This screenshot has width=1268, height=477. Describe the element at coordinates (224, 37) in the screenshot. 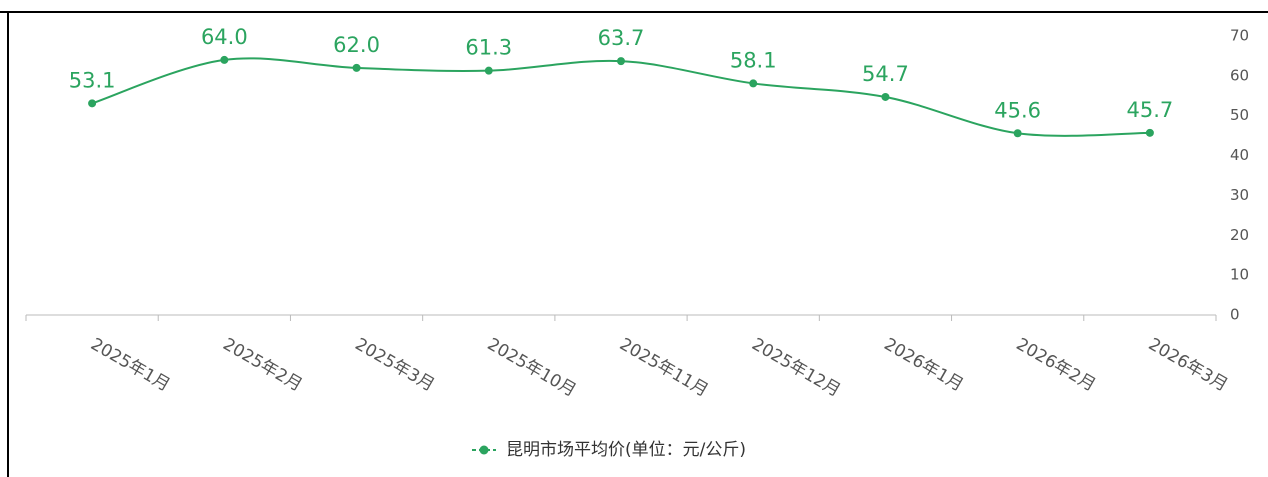

I see `data-label: 64.0` at that location.